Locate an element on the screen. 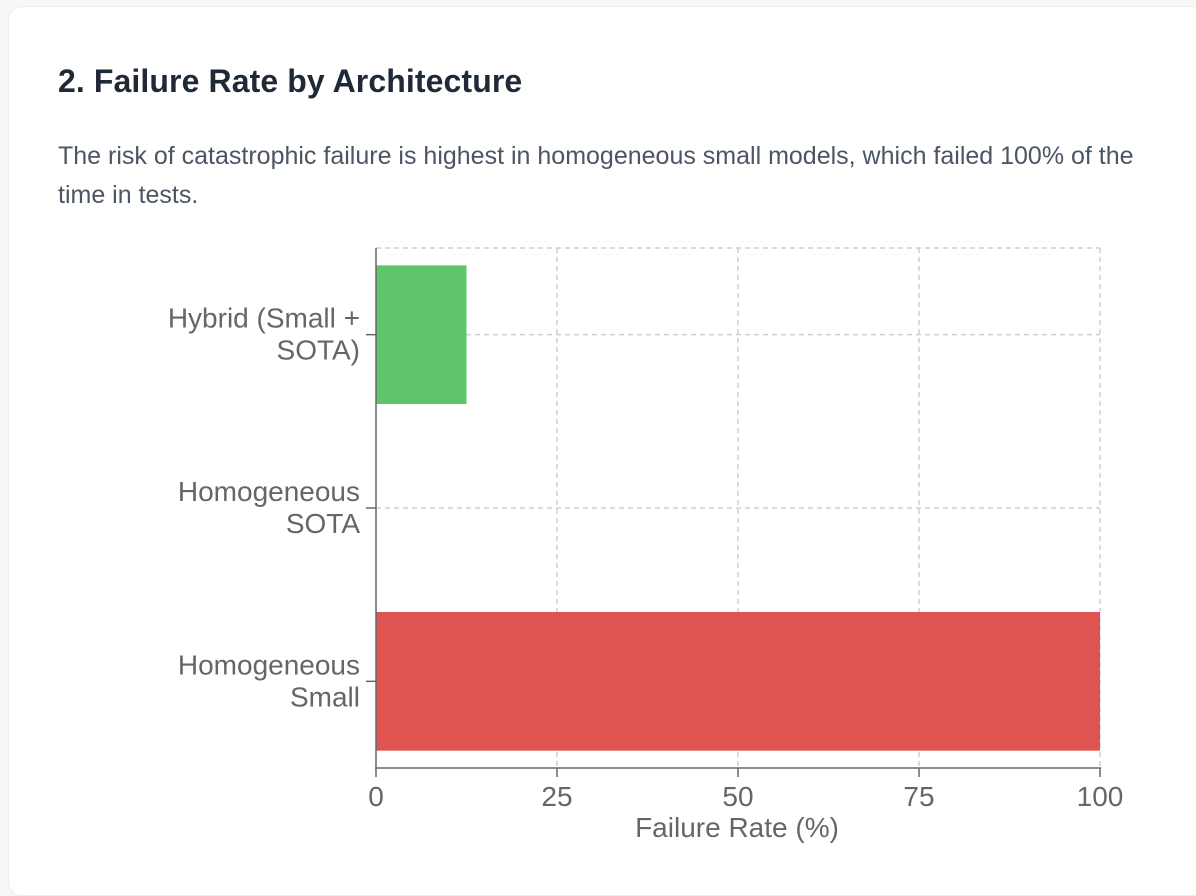  y-tick-label: SOTA is located at coordinates (323, 523).